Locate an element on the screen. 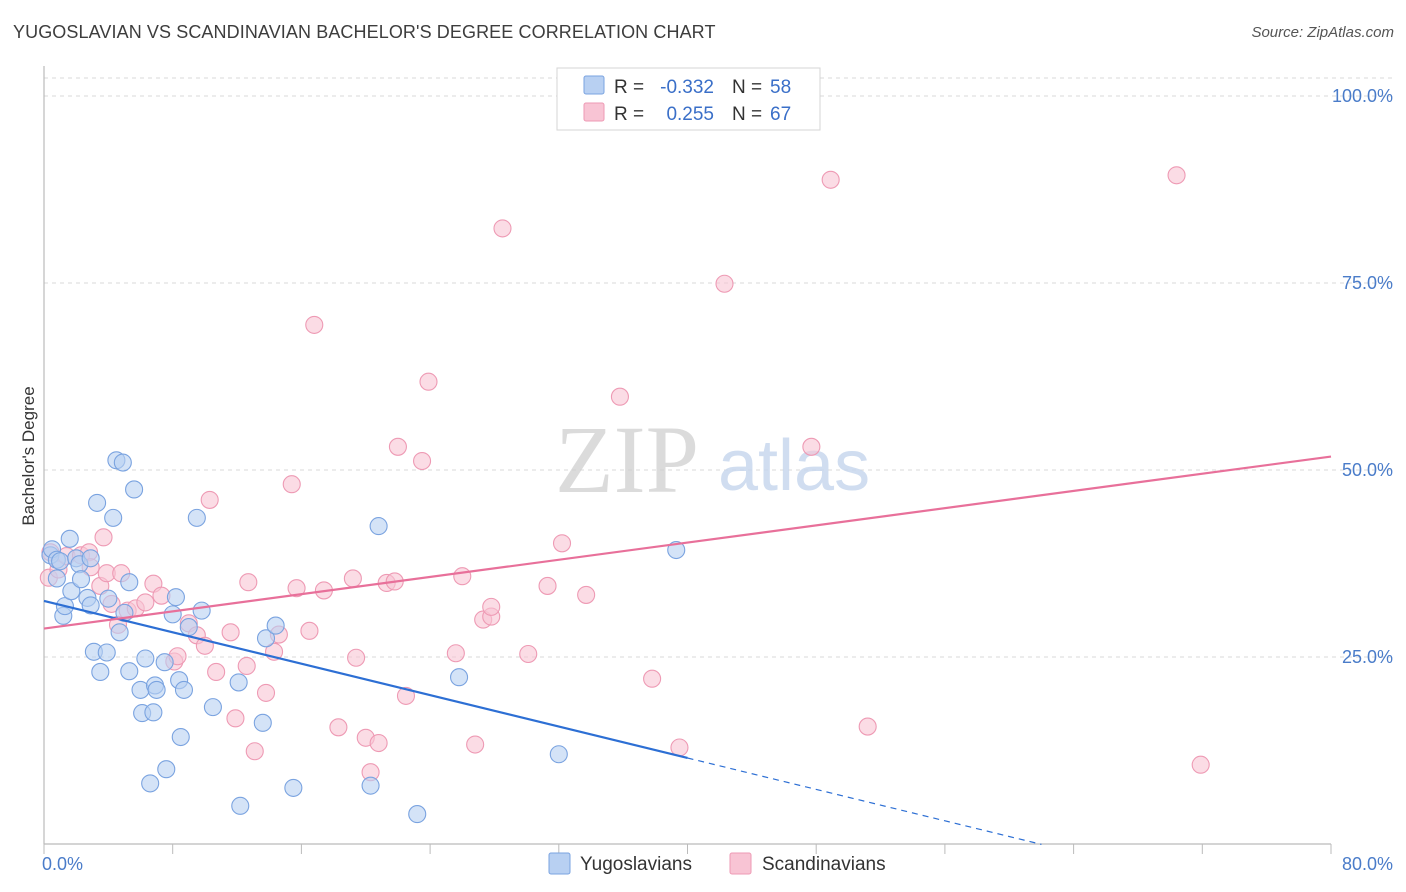  y-tick-label: 50.0% is located at coordinates (1367, 470).